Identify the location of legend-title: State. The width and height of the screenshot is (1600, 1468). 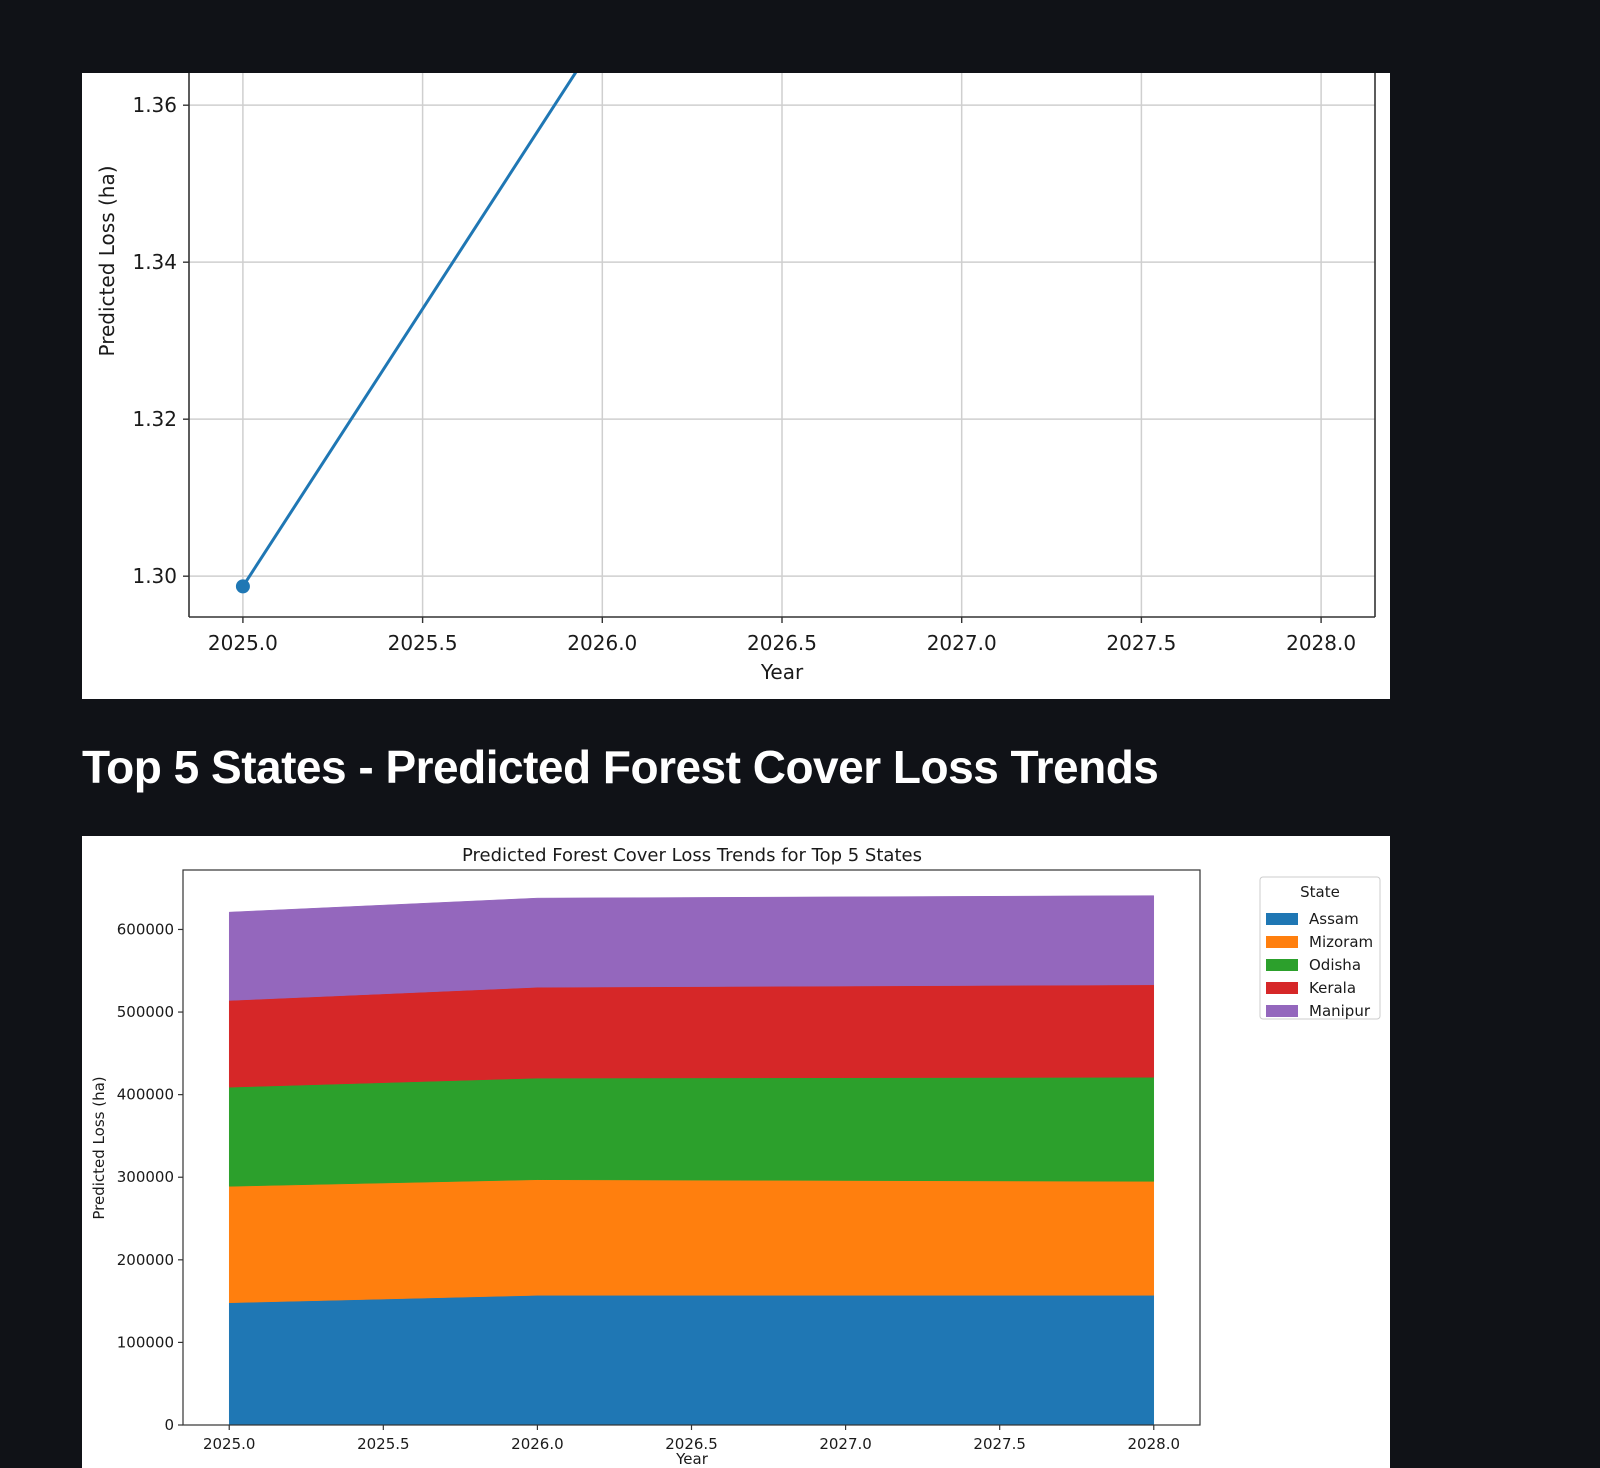
(1320, 892).